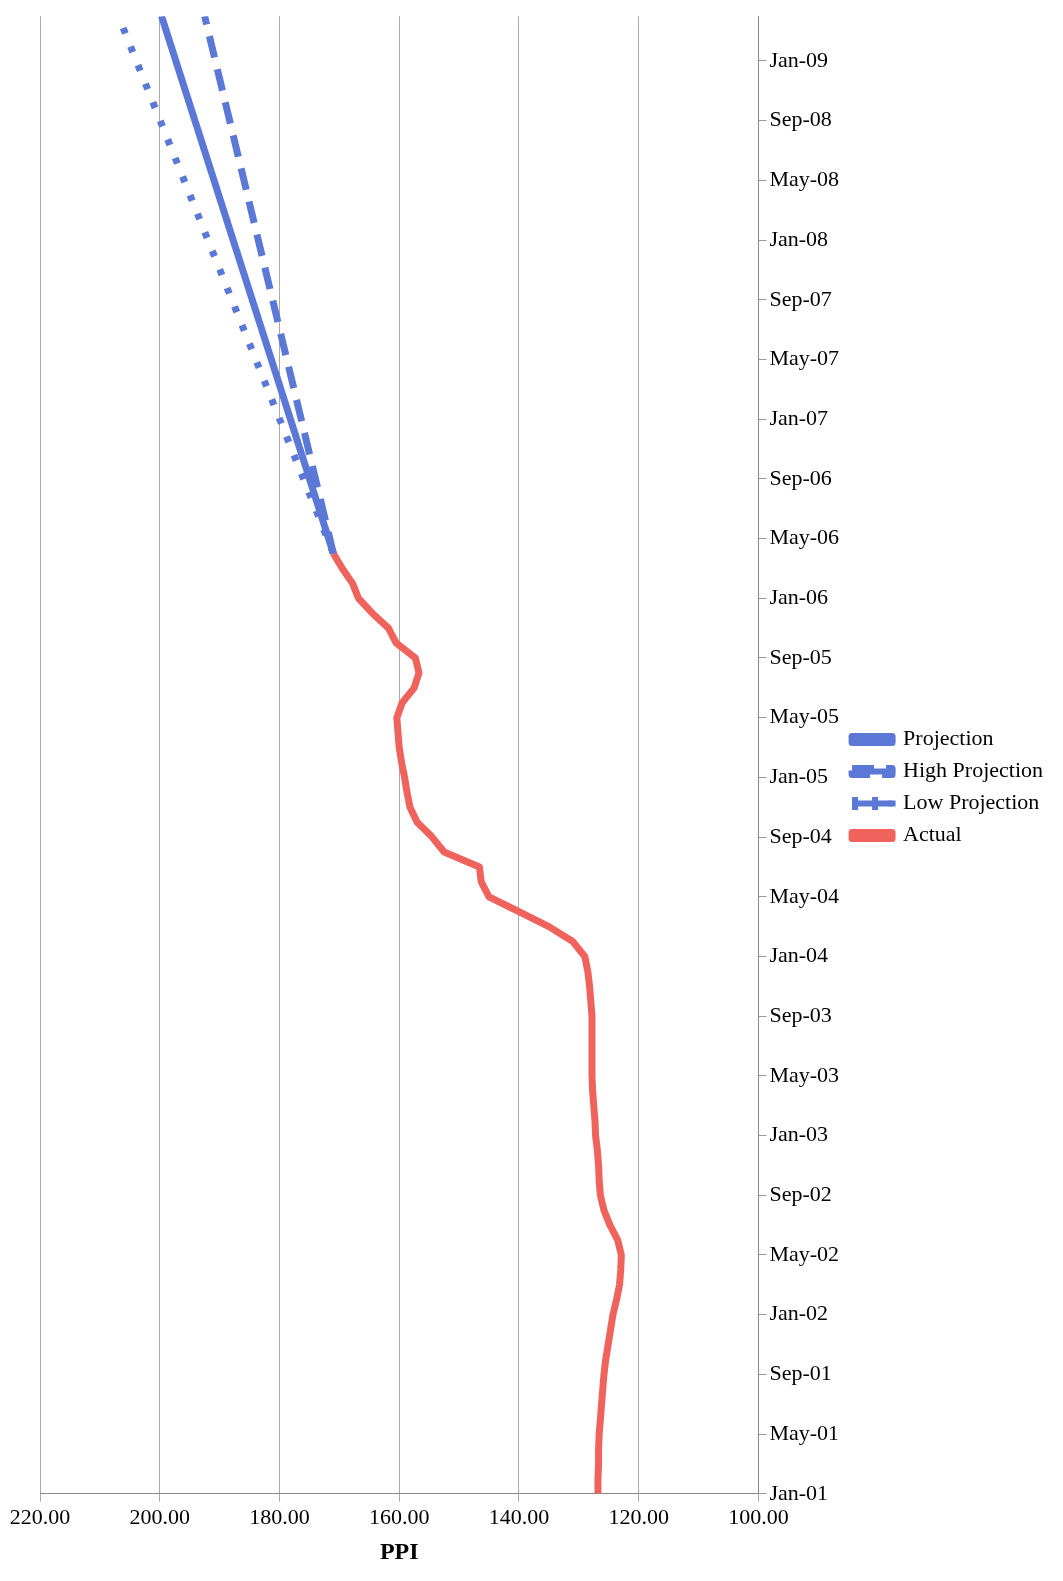  Describe the element at coordinates (799, 59) in the screenshot. I see `y-tick-label: Jan-09` at that location.